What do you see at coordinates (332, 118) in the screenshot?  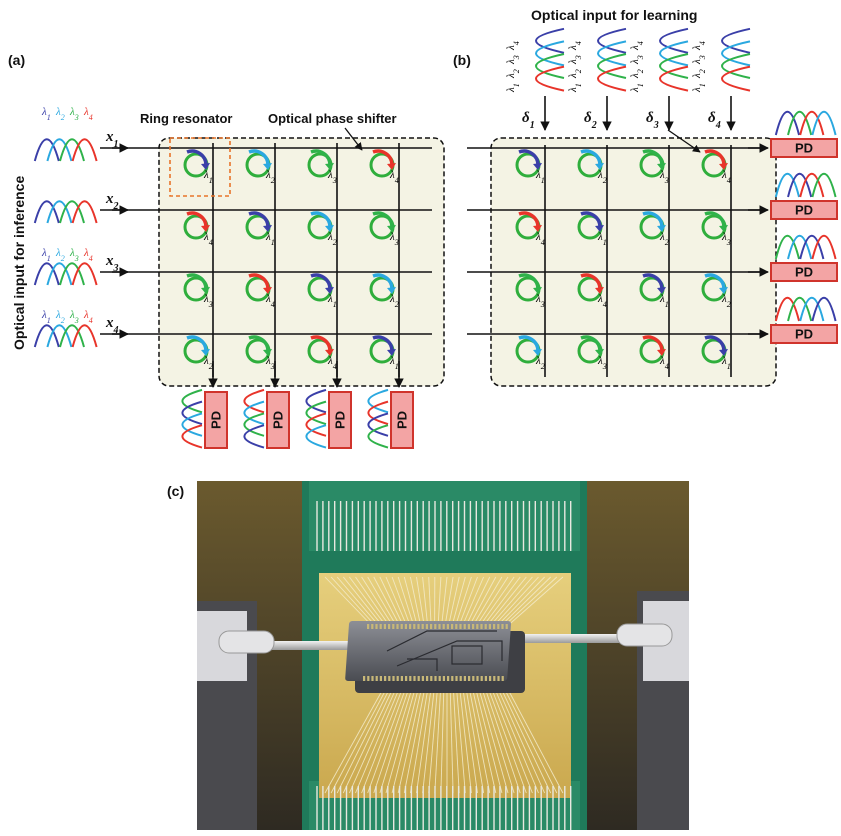 I see `phase-shifter-label: Optical phase shifter` at bounding box center [332, 118].